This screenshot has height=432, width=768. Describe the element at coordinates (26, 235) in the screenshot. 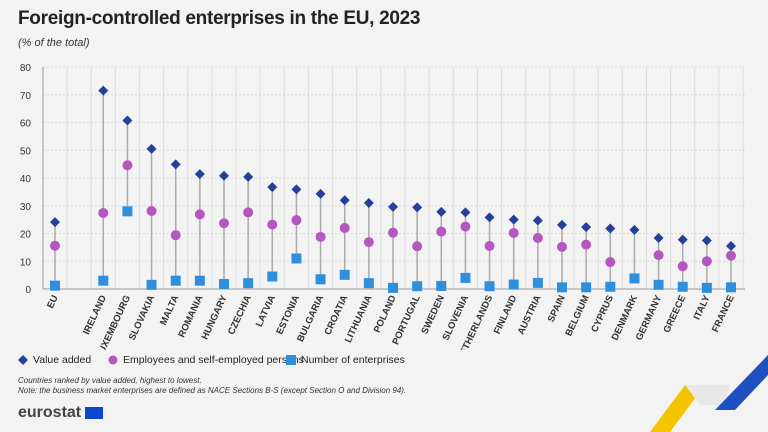

I see `y-tick-label: 20` at that location.